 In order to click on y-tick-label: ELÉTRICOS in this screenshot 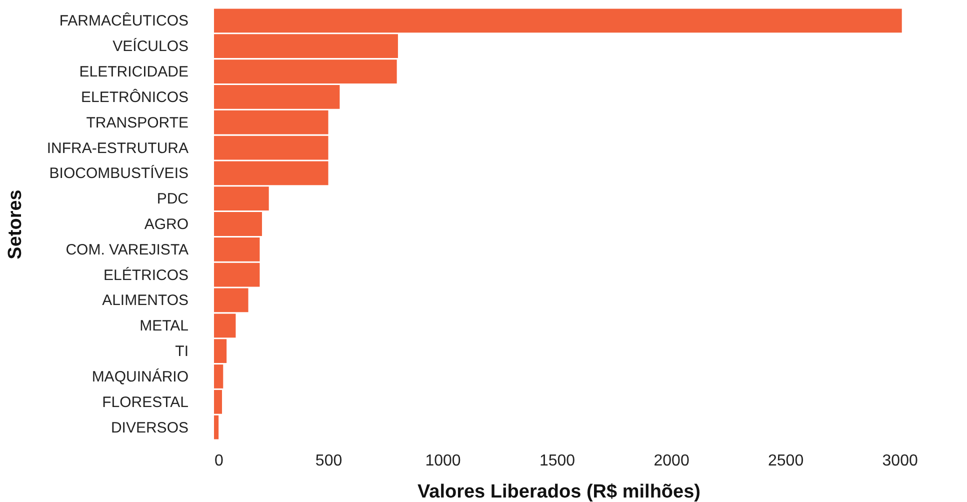, I will do `click(145, 275)`.